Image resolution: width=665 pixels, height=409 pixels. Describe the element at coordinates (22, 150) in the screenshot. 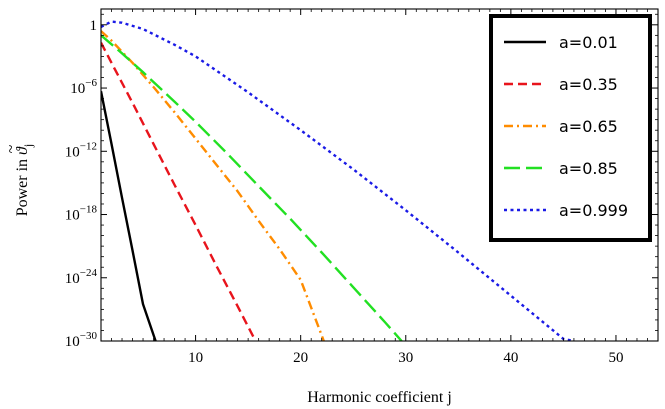

I see `y-axis-label-symbol: ϑ` at that location.